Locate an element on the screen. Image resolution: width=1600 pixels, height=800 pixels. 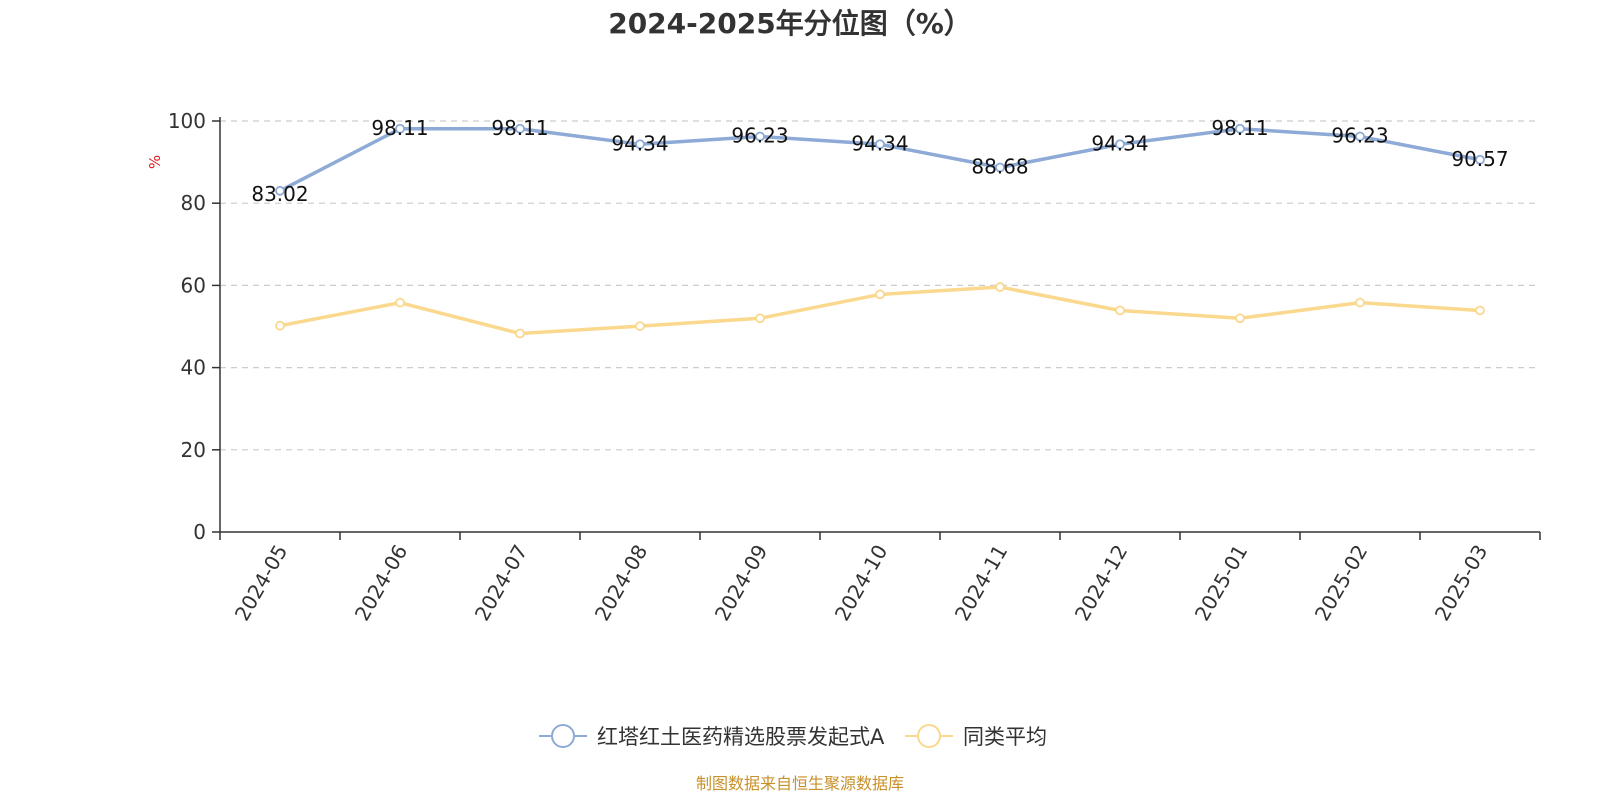
x-tick-label: 2025-01 is located at coordinates (1221, 583).